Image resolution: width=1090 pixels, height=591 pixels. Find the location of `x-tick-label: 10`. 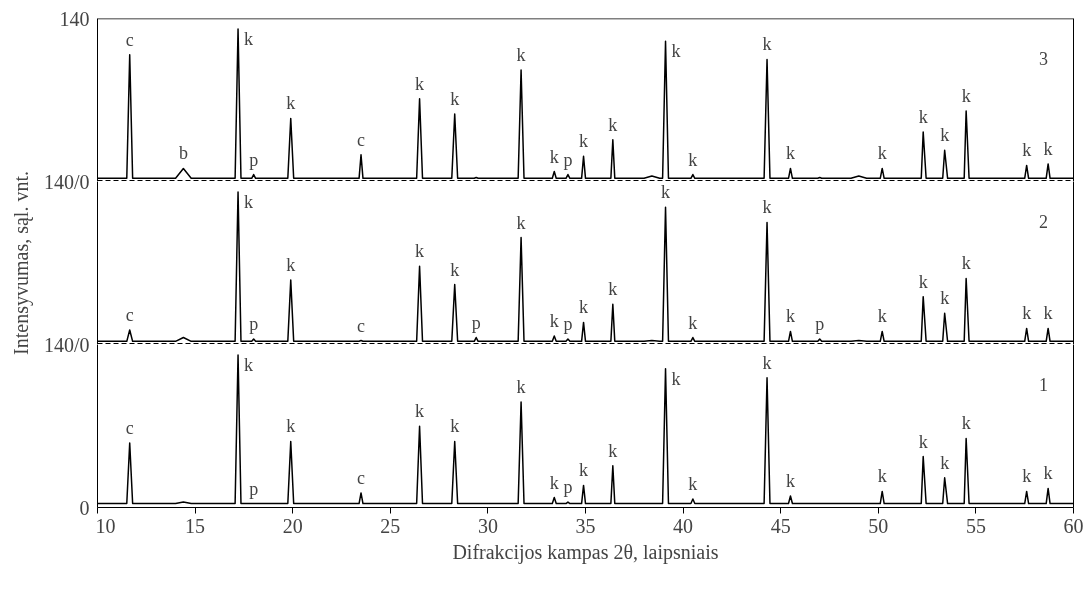

x-tick-label: 10 is located at coordinates (105, 525).